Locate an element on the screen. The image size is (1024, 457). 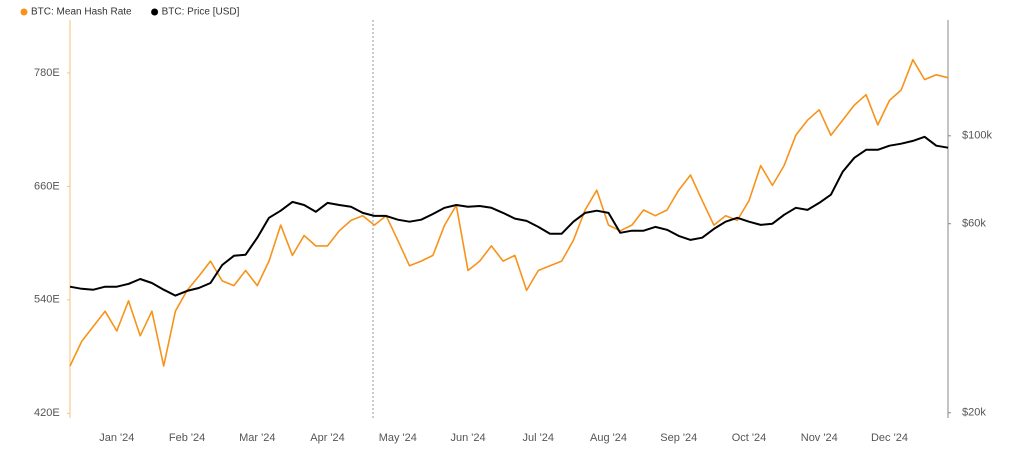
x-tick-label: Oct '24 is located at coordinates (749, 438).